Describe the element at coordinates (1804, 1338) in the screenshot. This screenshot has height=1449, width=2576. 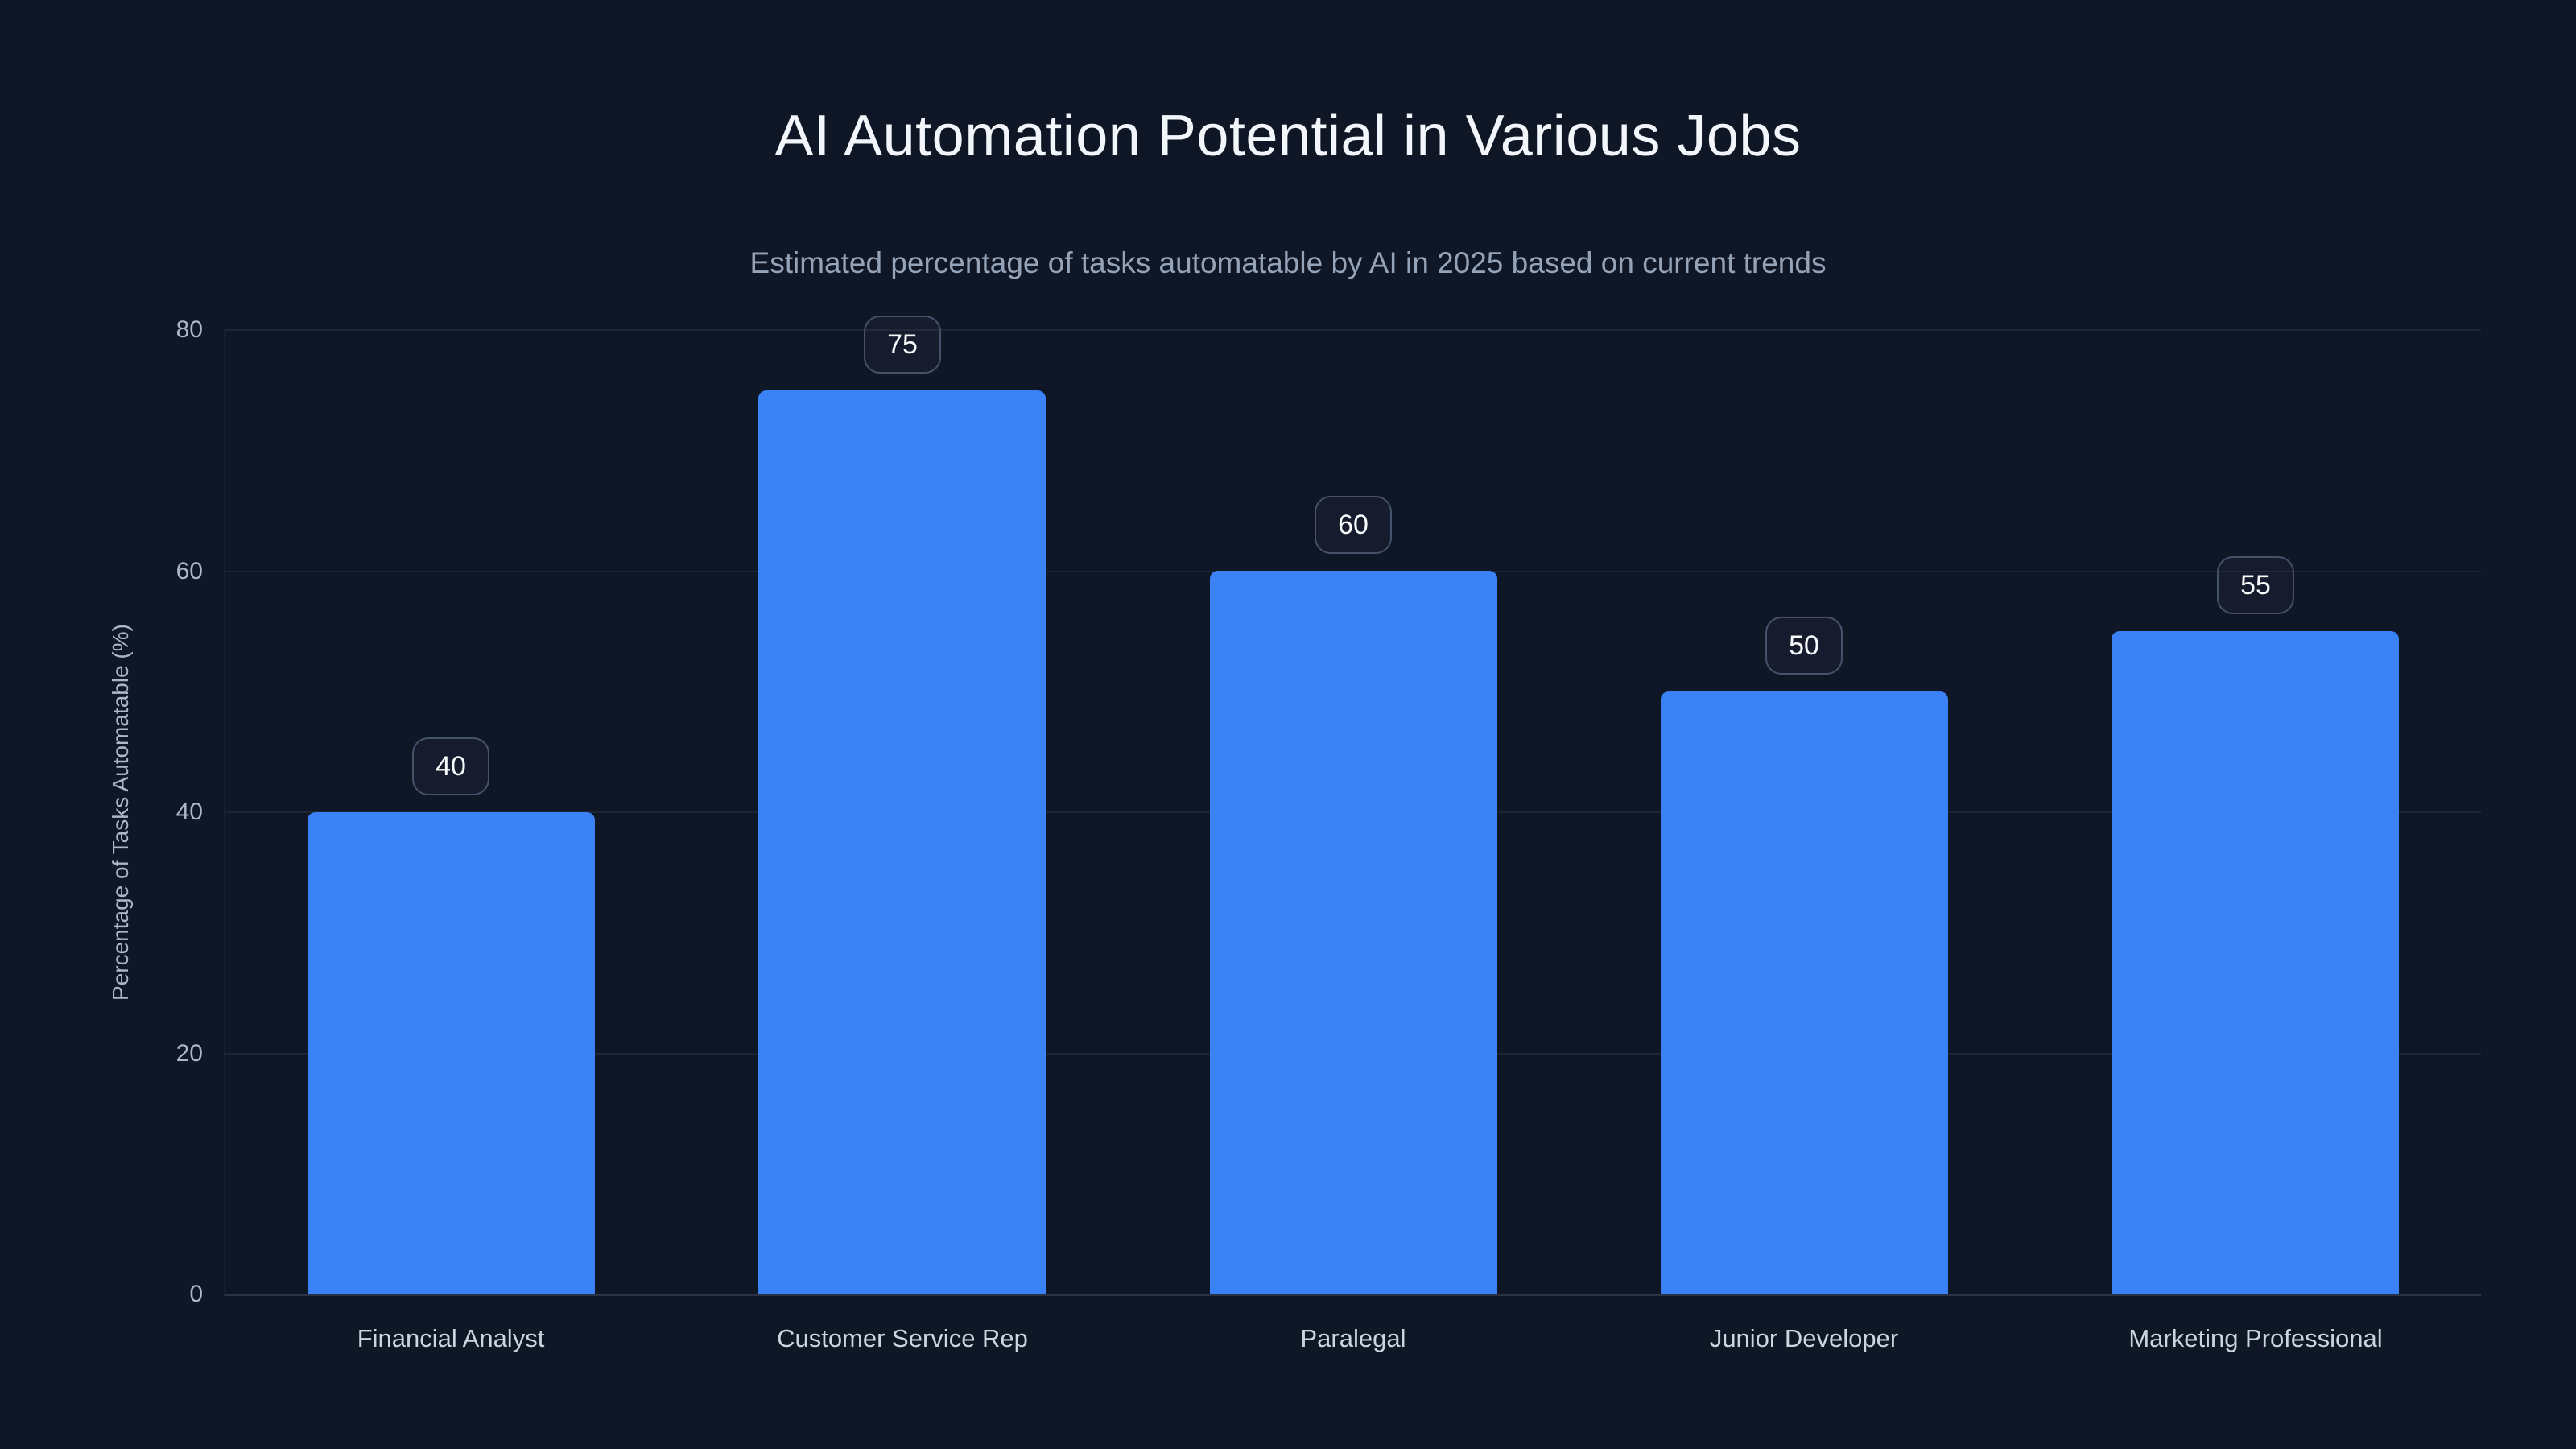
I see `category-label: Junior Developer` at that location.